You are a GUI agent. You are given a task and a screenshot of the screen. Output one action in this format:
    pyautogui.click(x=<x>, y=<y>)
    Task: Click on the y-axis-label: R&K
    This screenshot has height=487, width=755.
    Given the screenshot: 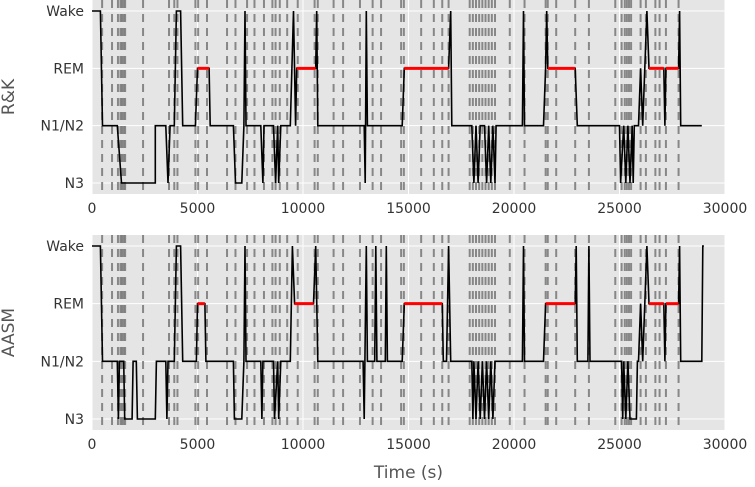 What is the action you would take?
    pyautogui.click(x=9, y=96)
    